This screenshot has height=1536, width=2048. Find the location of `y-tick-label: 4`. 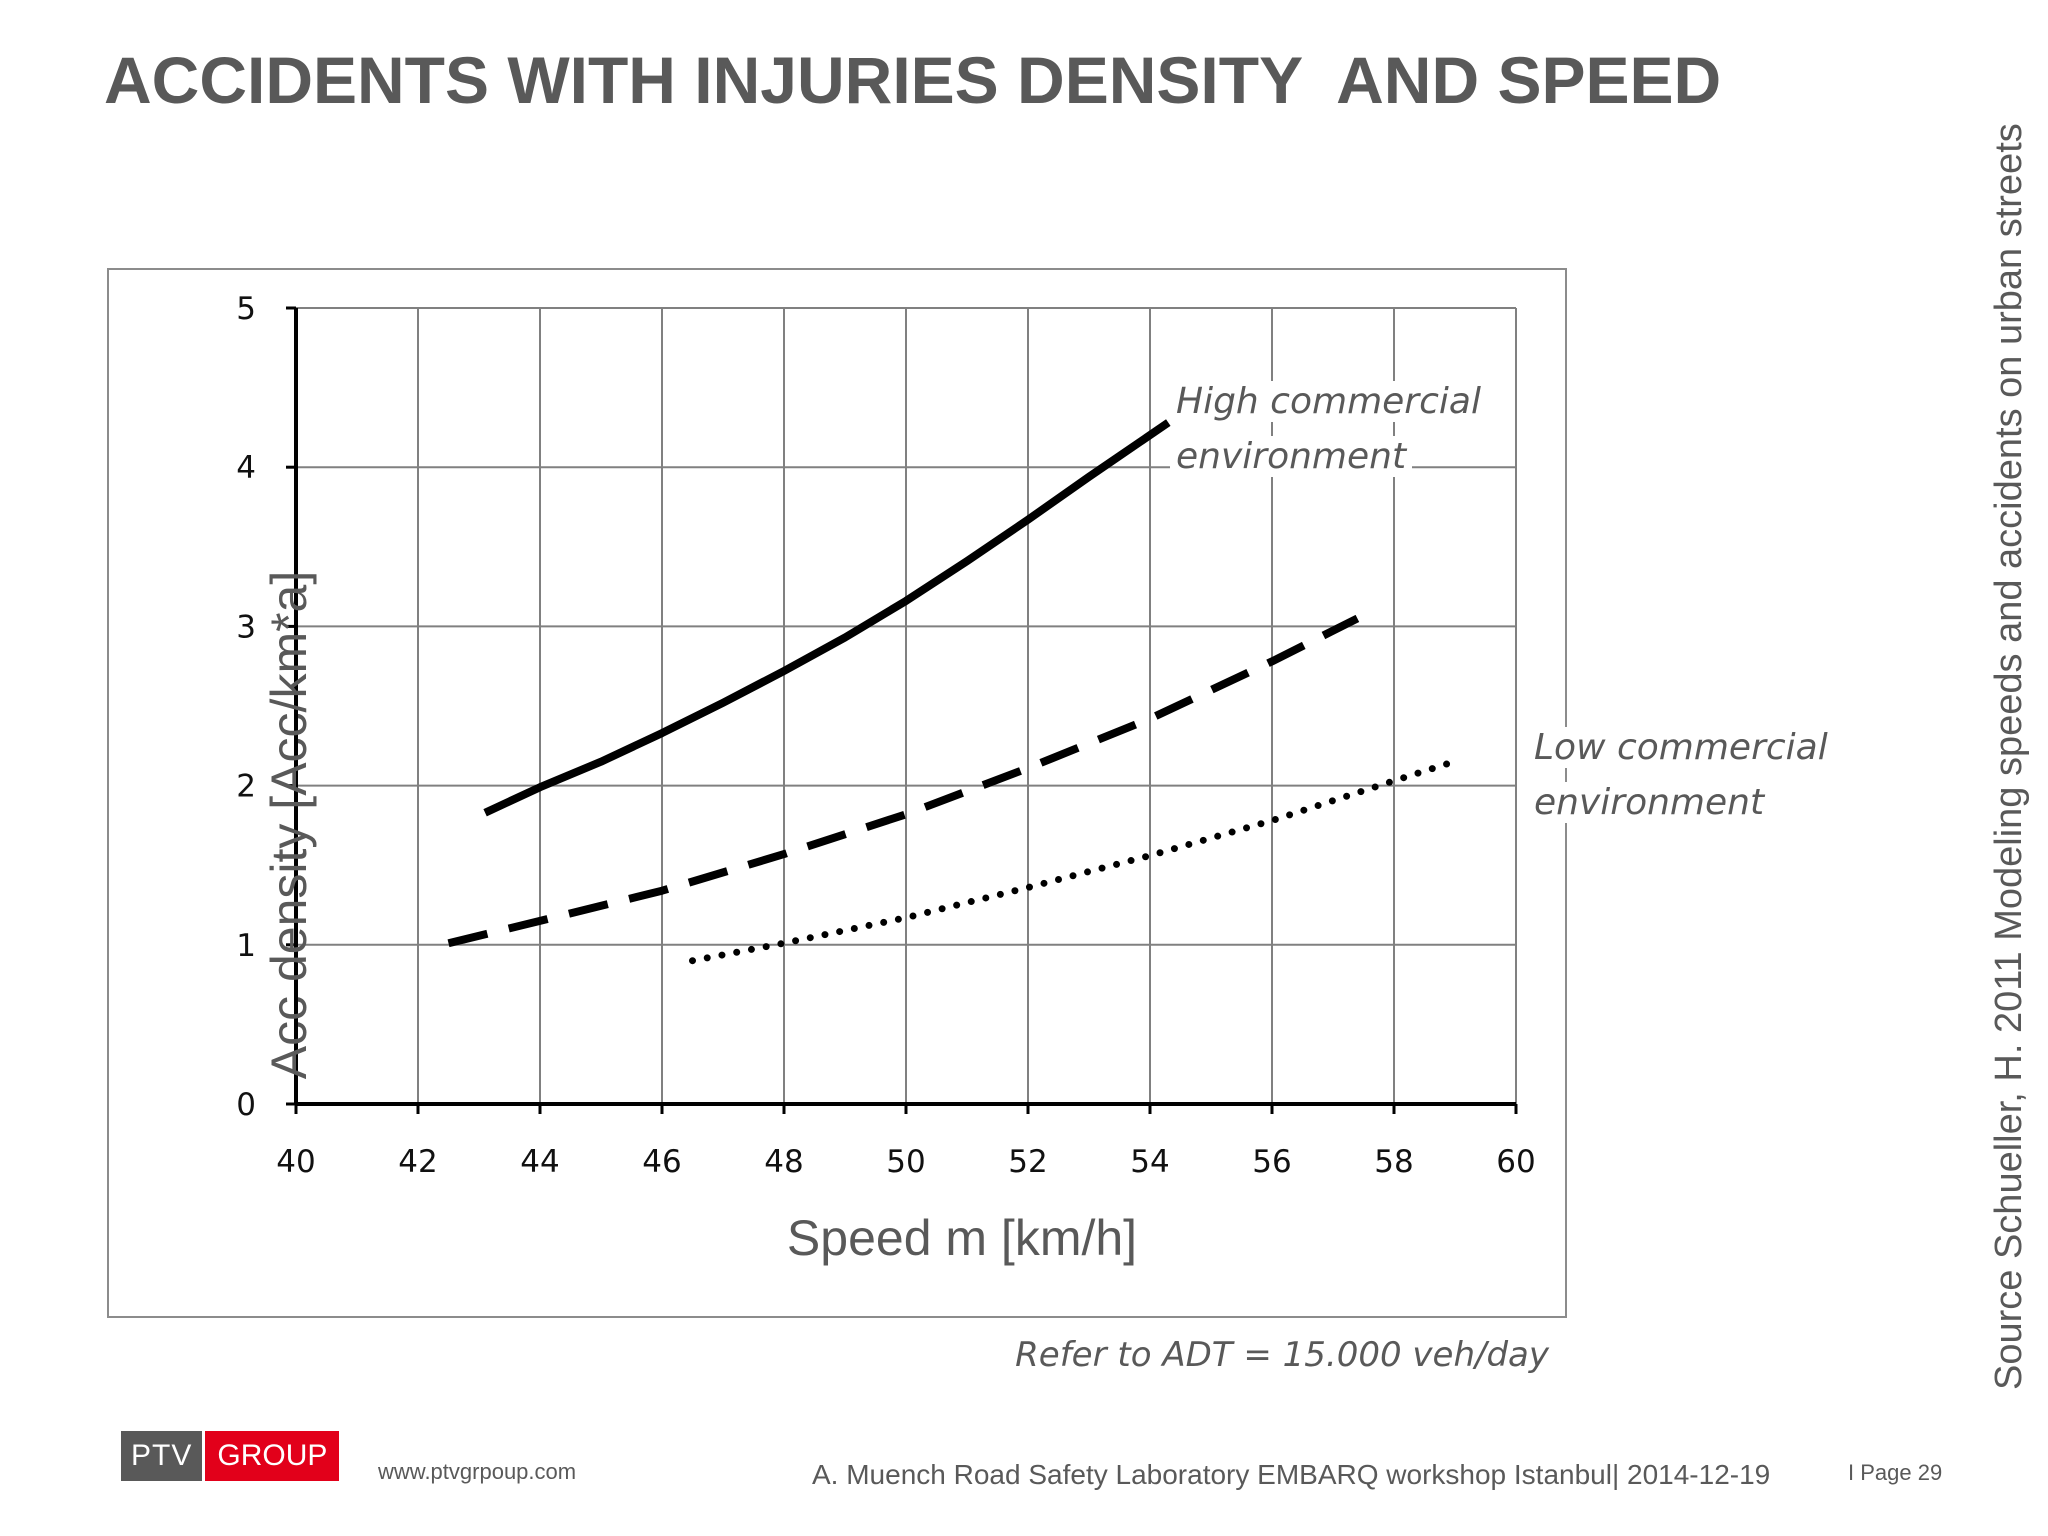

y-tick-label: 4 is located at coordinates (246, 468).